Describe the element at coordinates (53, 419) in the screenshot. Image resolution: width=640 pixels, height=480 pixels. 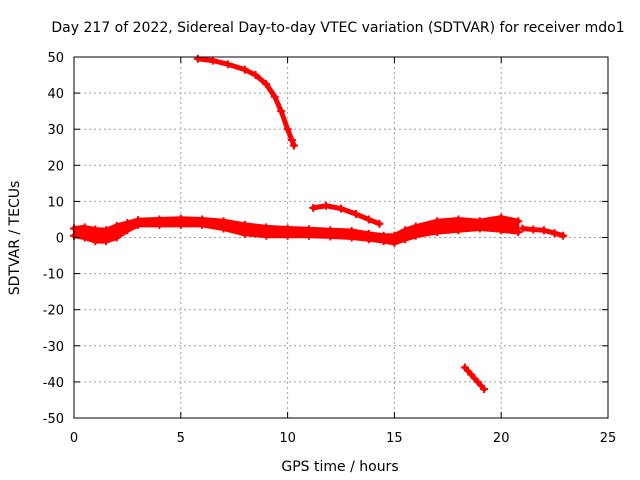
I see `y-tick-label: -50` at that location.